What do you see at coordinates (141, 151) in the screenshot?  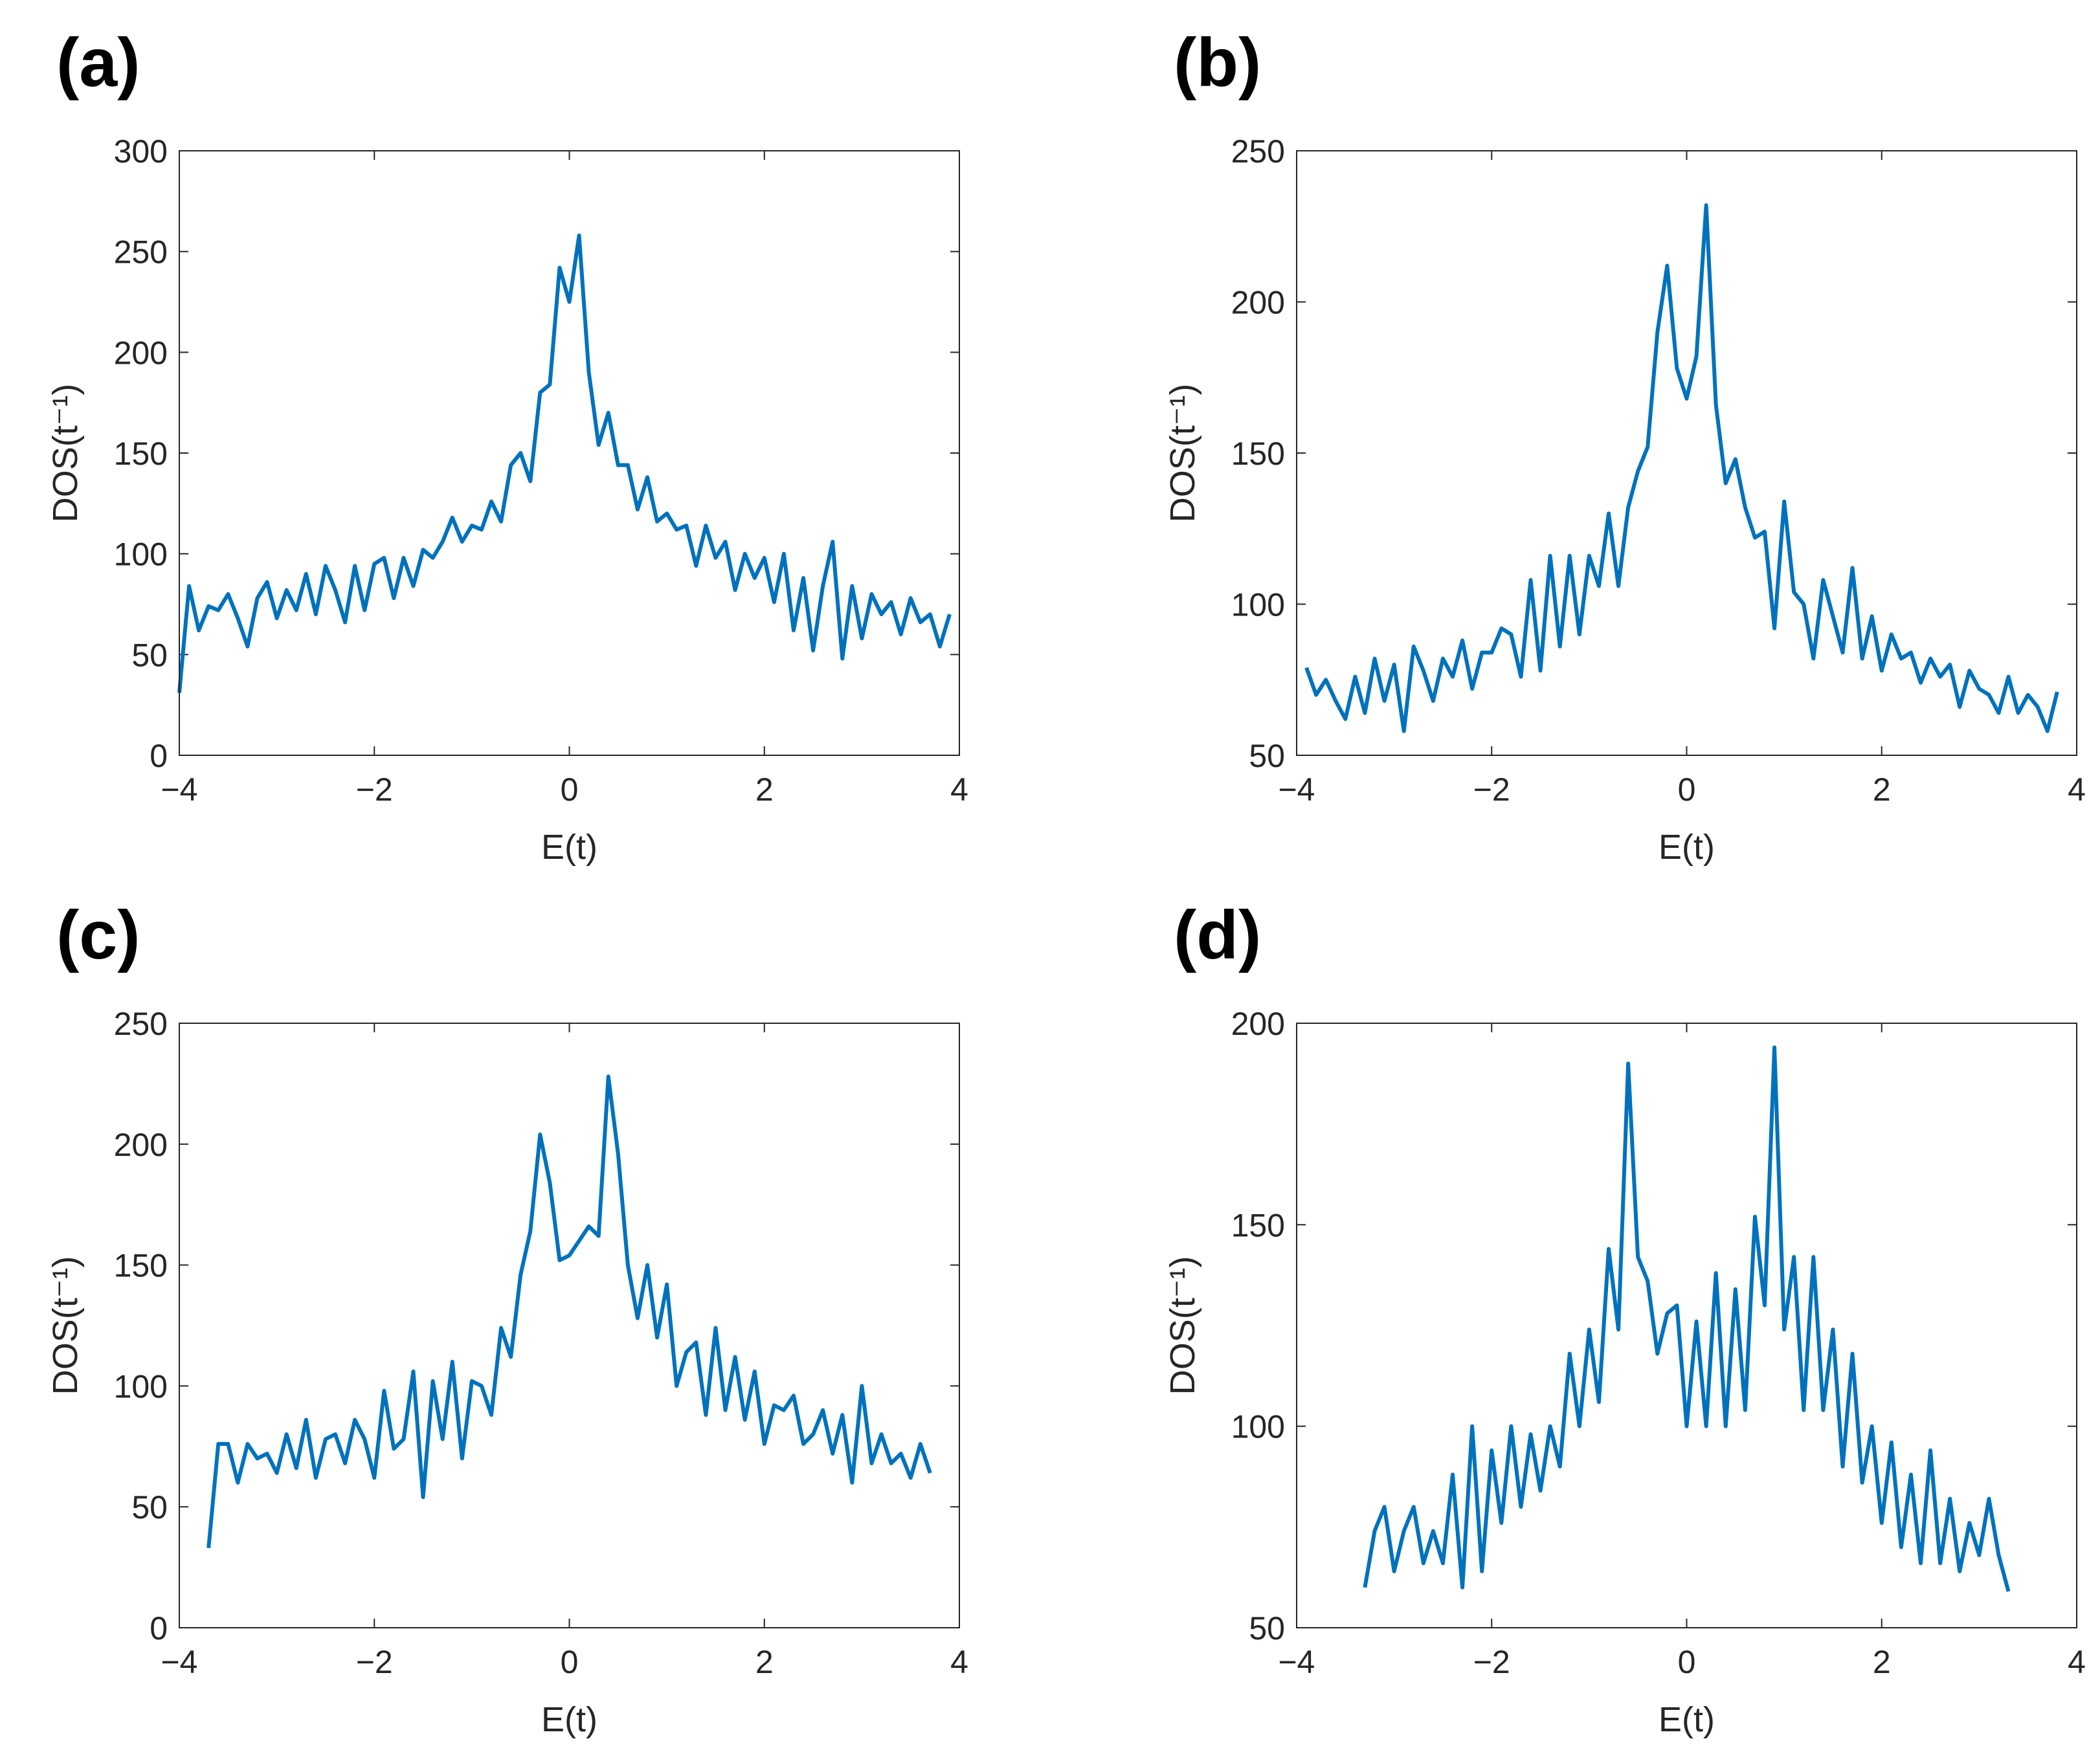 I see `y-tick-label: 300` at bounding box center [141, 151].